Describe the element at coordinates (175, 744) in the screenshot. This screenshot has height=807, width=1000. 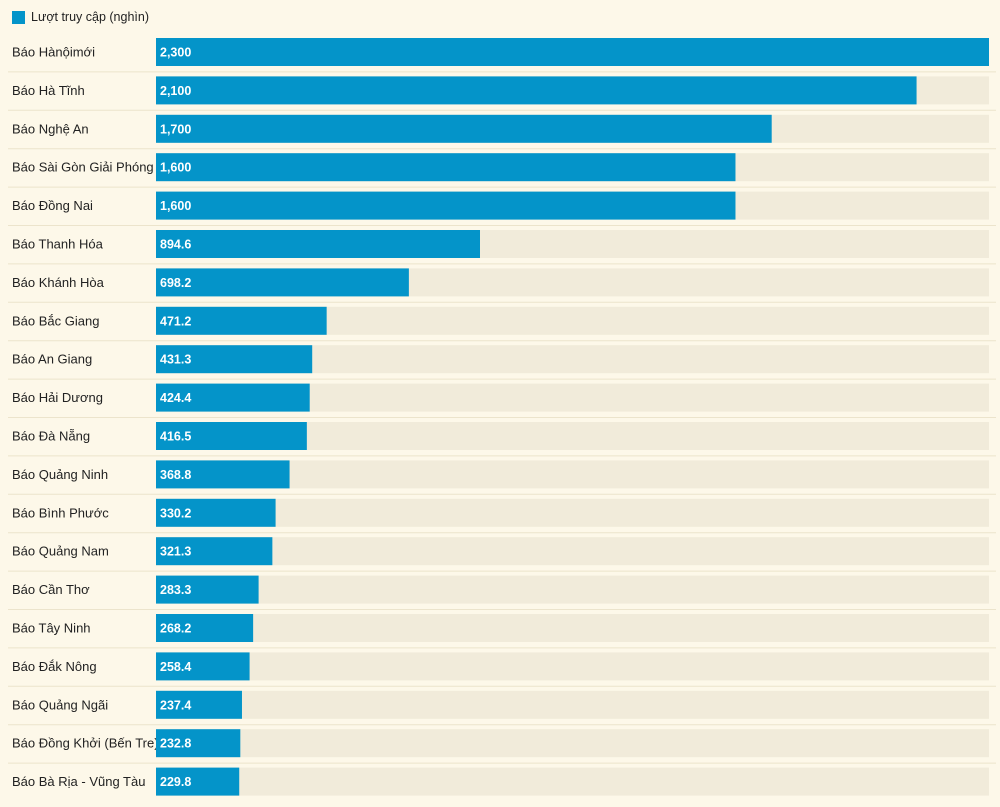
I see `bar-value-label: 232.8` at that location.